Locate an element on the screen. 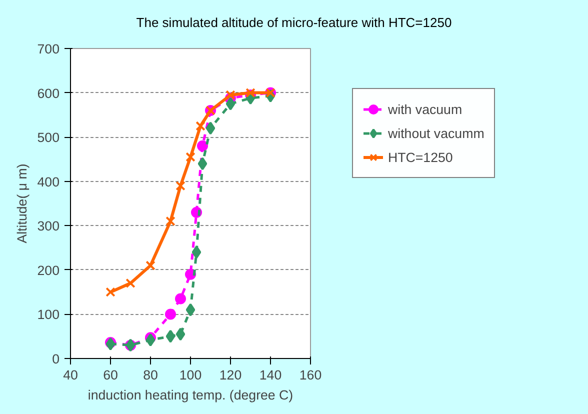  y-tick-label: 100 is located at coordinates (48, 314).